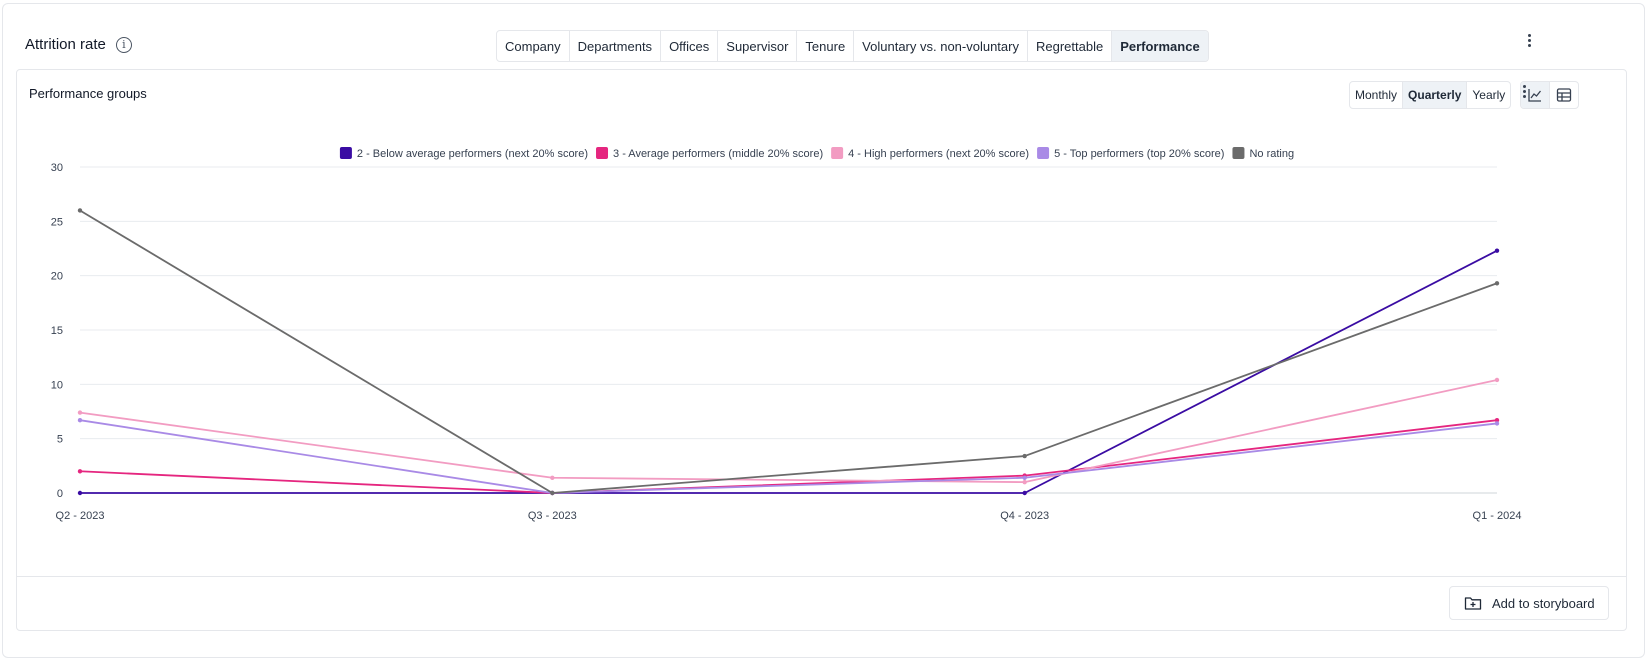 The width and height of the screenshot is (1647, 662). What do you see at coordinates (65, 44) in the screenshot?
I see `panel-title: Attrition rate` at bounding box center [65, 44].